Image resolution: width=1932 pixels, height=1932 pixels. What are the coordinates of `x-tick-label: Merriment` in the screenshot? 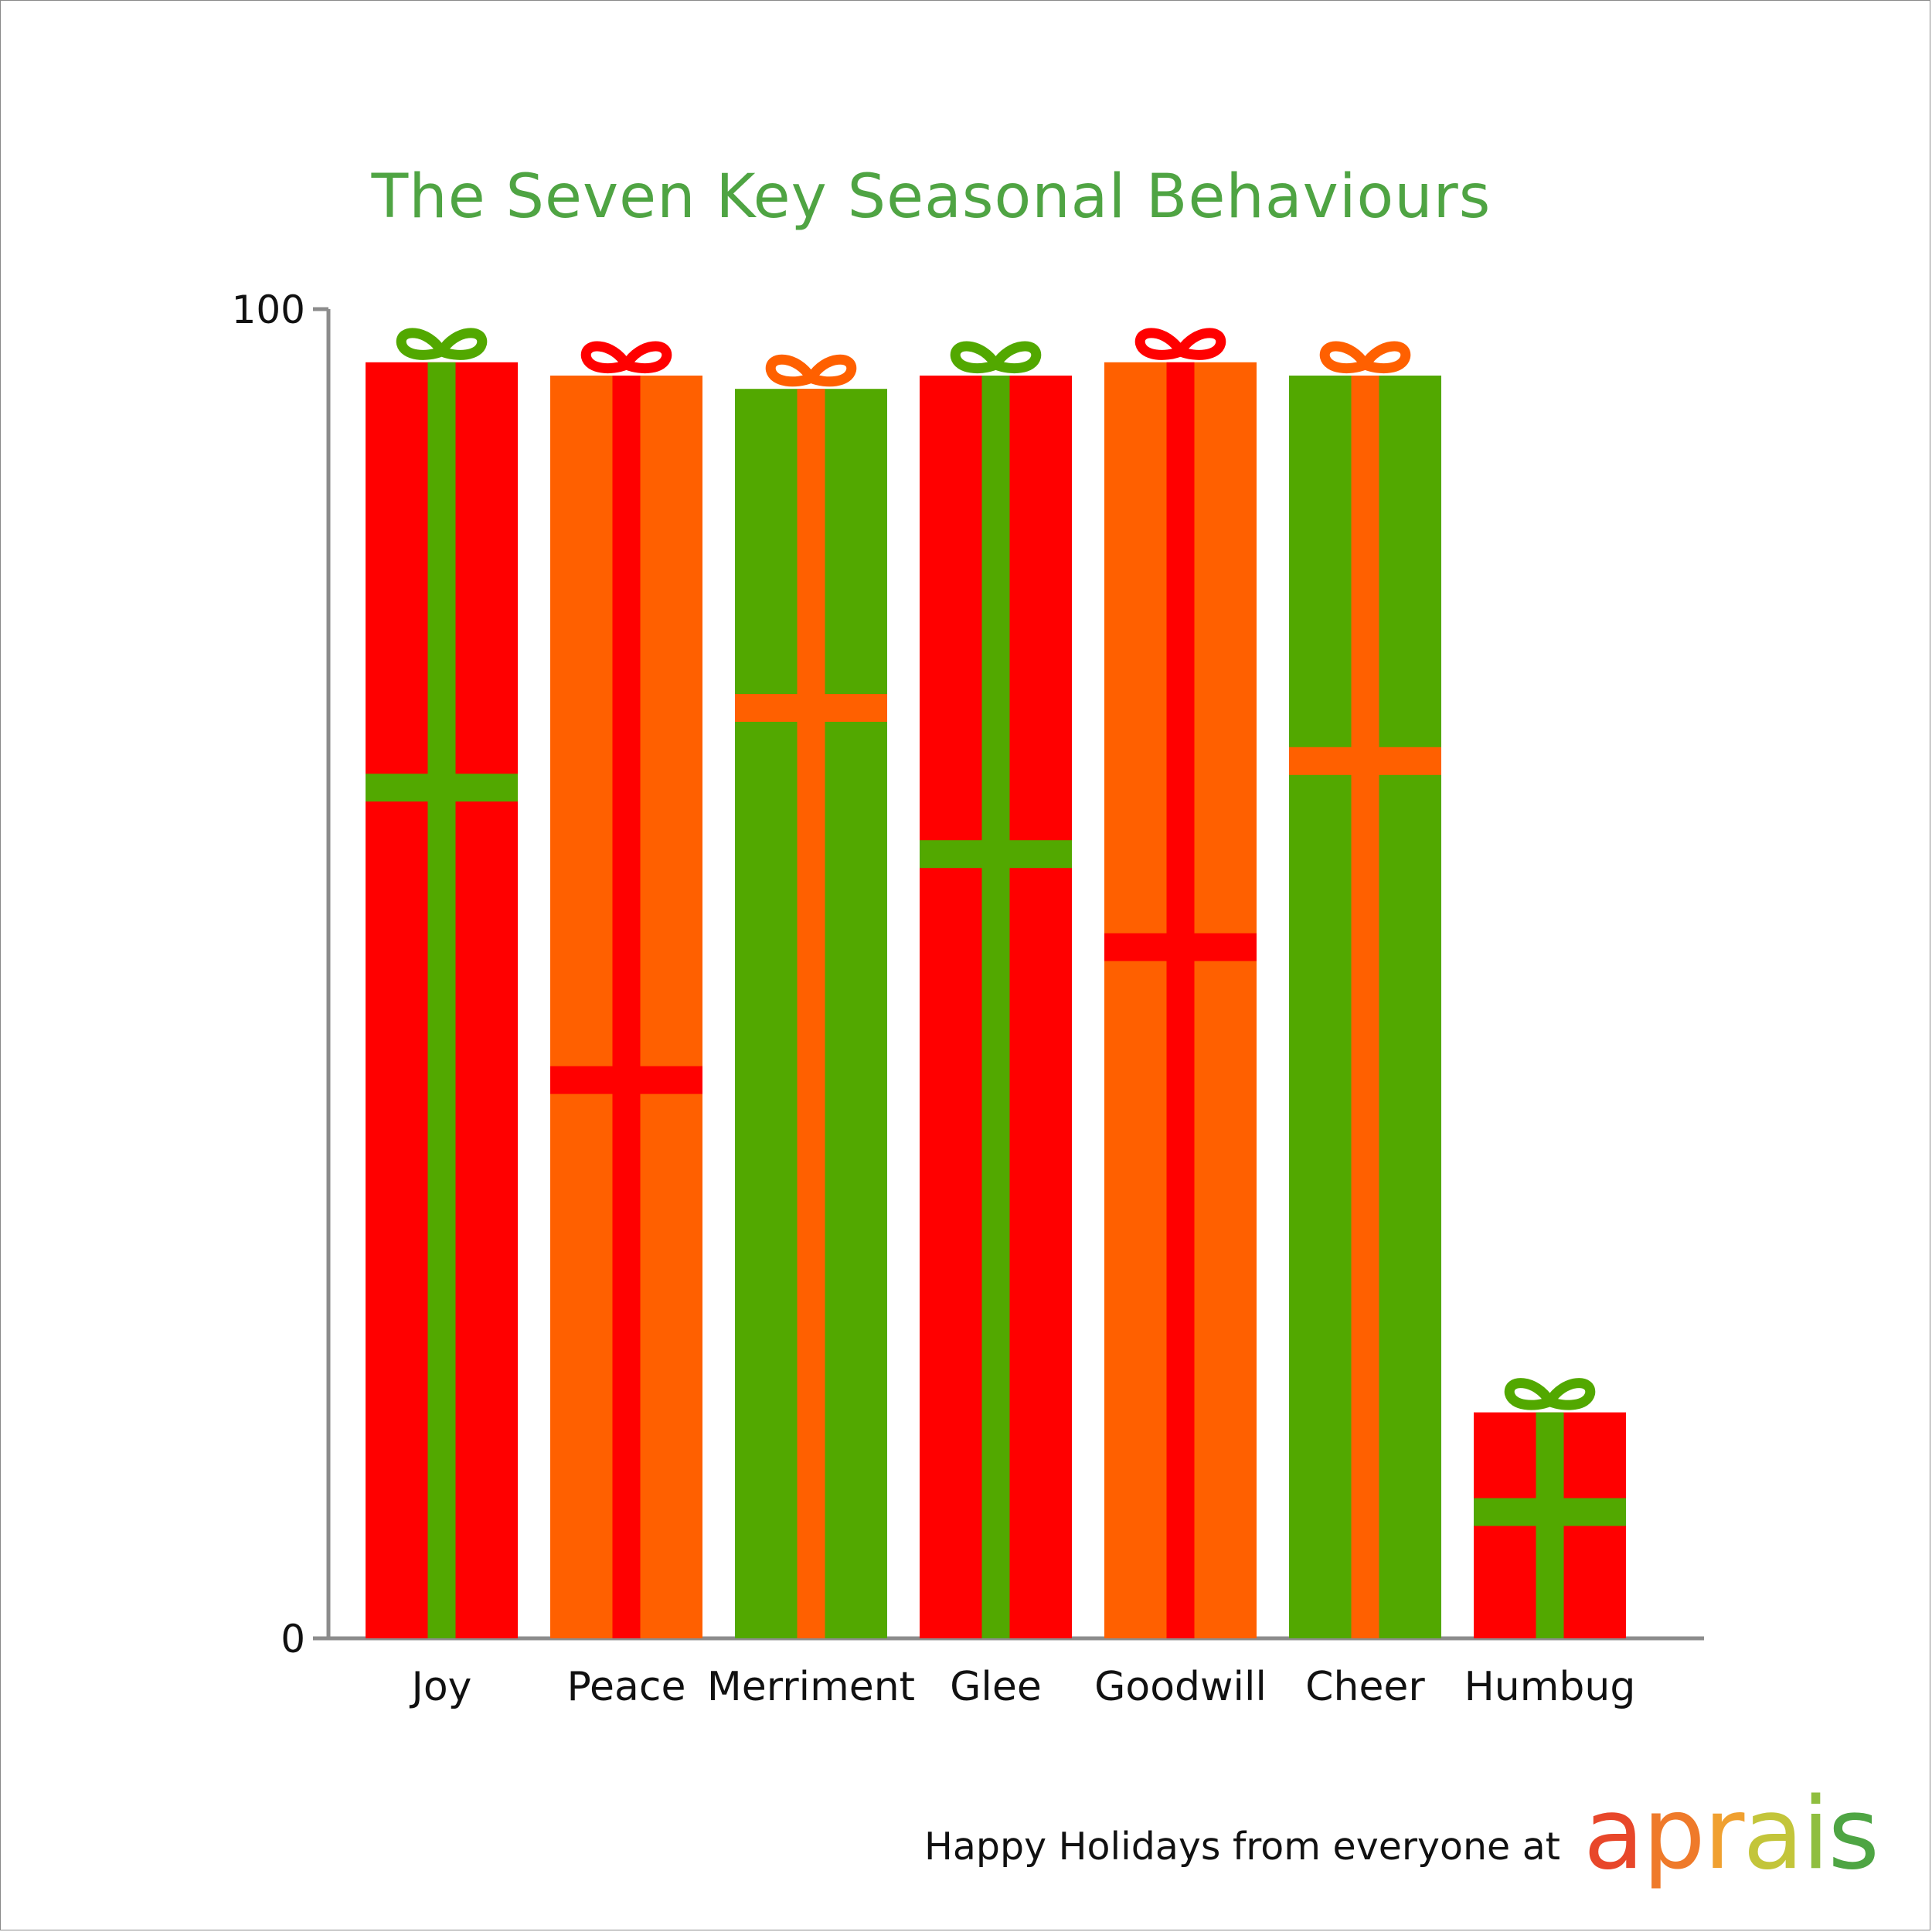 It's located at (811, 1687).